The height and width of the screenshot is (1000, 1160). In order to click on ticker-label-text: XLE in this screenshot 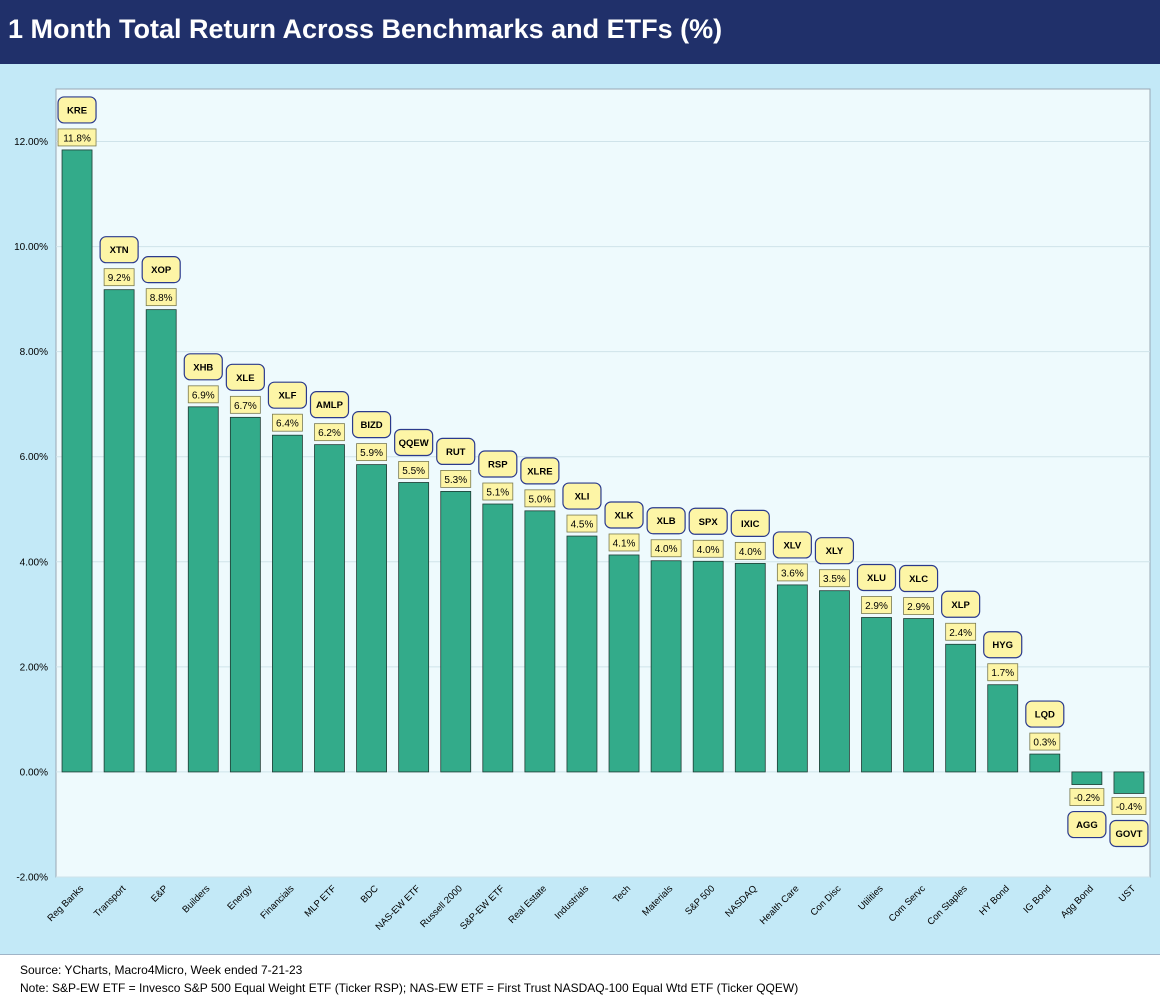, I will do `click(245, 378)`.